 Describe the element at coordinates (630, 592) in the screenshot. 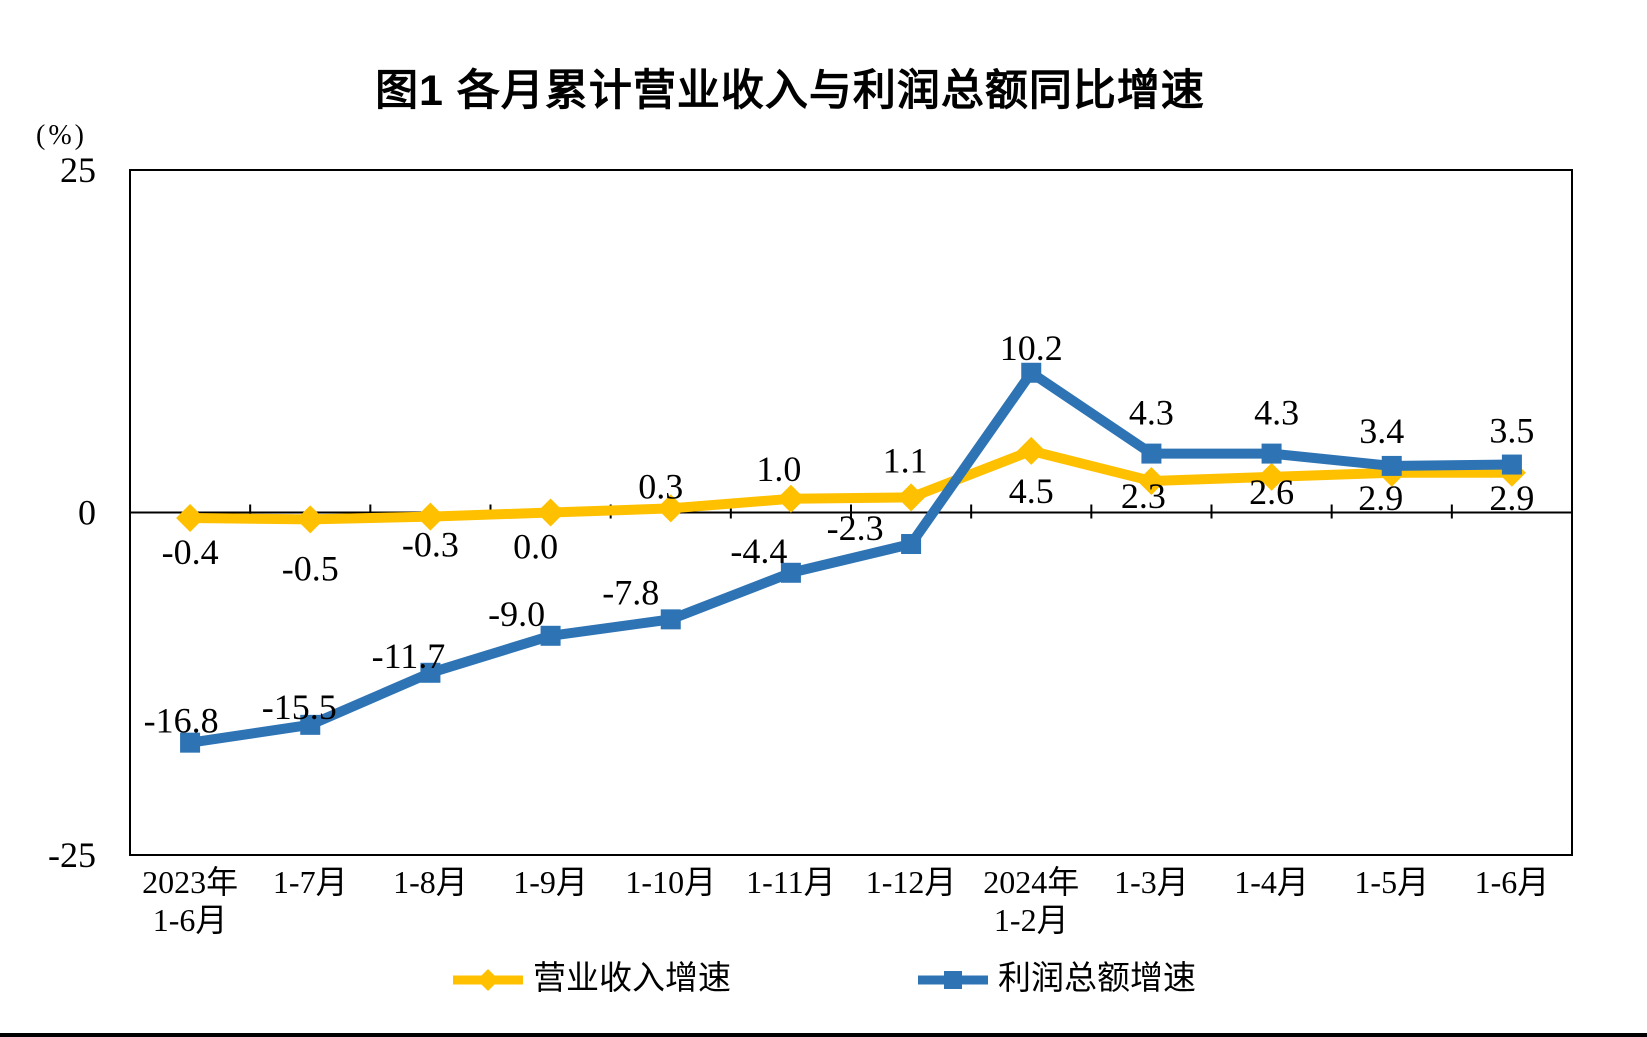

I see `data-label: -7.8` at that location.